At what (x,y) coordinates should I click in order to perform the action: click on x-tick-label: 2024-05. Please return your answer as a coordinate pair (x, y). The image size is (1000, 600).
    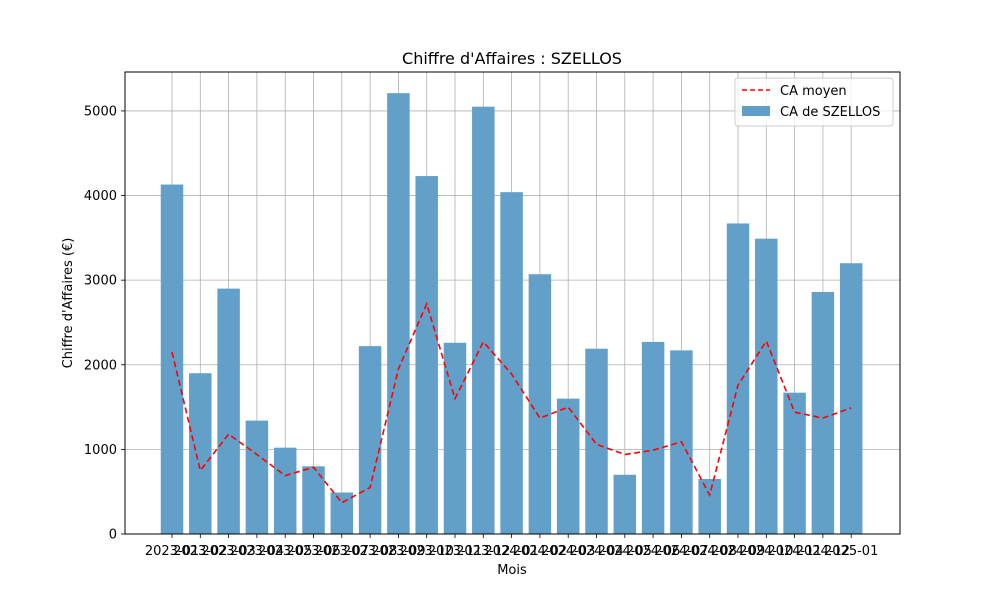
    Looking at the image, I should click on (625, 551).